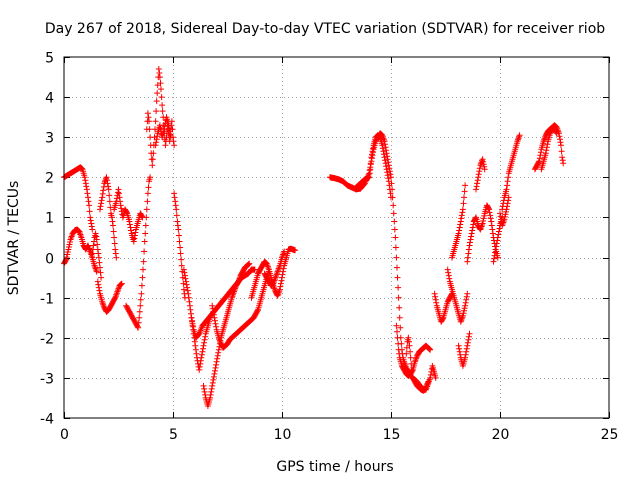 This screenshot has height=480, width=640. Describe the element at coordinates (392, 435) in the screenshot. I see `x-tick-label: 15` at that location.